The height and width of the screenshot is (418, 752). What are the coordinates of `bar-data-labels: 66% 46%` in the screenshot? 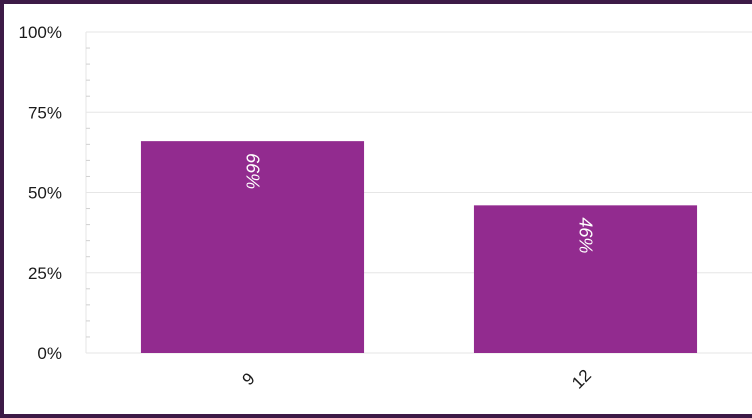 It's located at (419, 203).